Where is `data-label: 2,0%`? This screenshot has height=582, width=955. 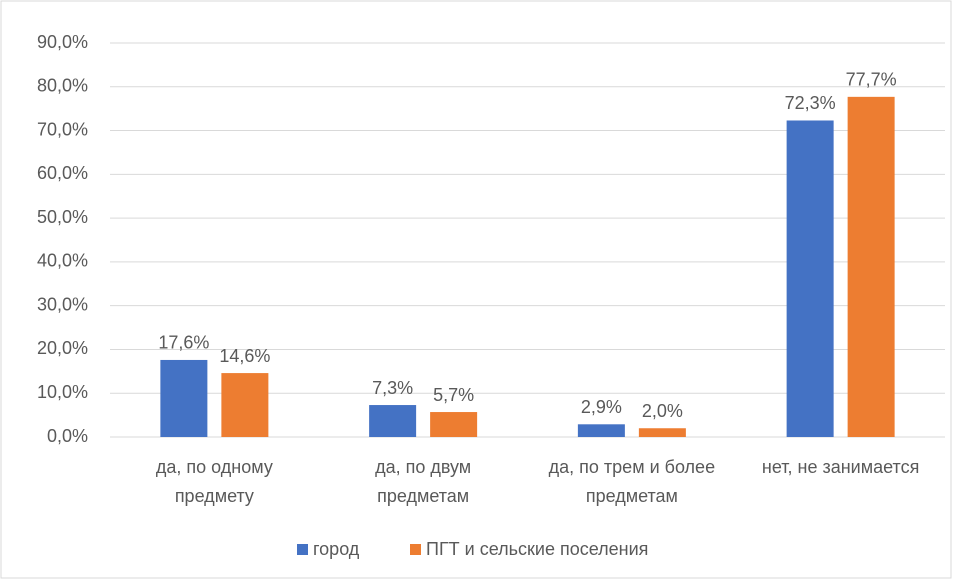 data-label: 2,0% is located at coordinates (662, 411).